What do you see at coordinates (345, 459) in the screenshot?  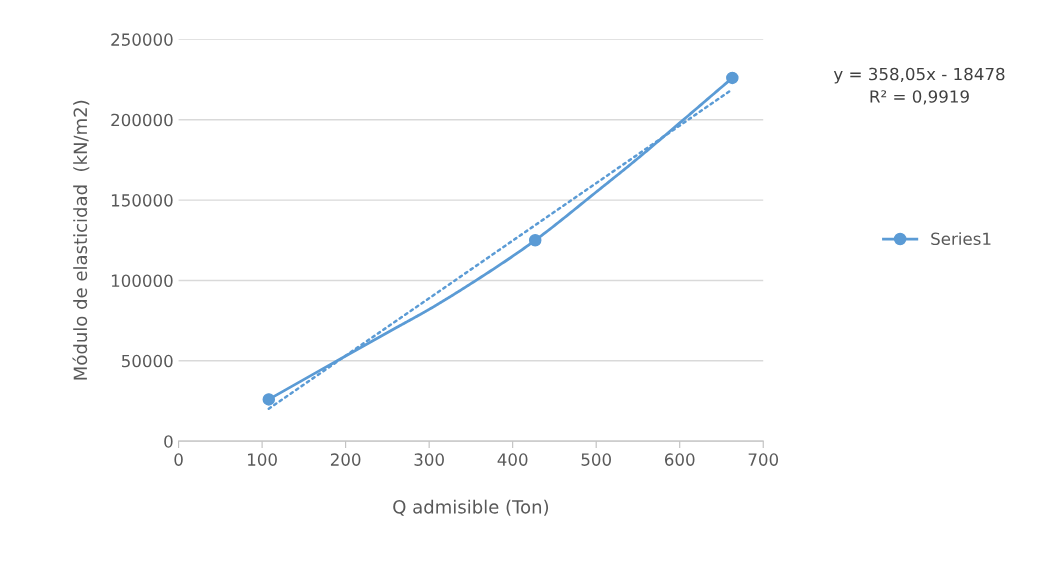 I see `x-tick-label: 200` at bounding box center [345, 459].